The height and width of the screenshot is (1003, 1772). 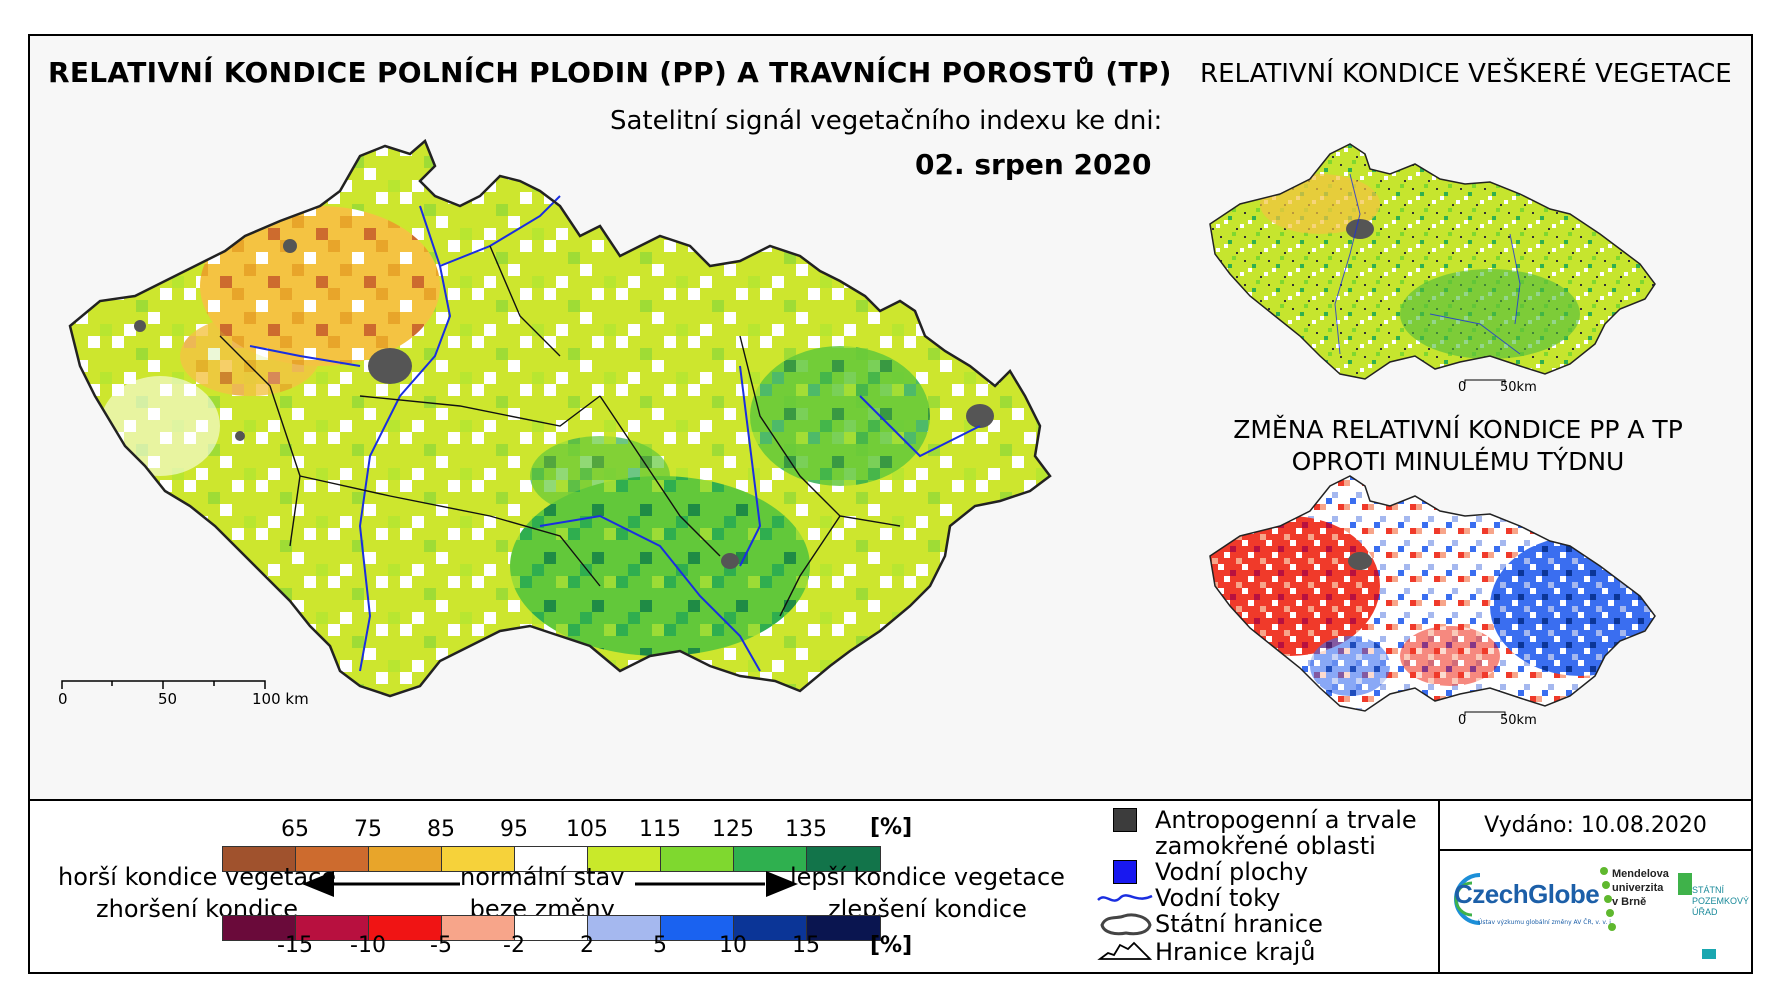 What do you see at coordinates (368, 829) in the screenshot?
I see `condition-value: 75` at bounding box center [368, 829].